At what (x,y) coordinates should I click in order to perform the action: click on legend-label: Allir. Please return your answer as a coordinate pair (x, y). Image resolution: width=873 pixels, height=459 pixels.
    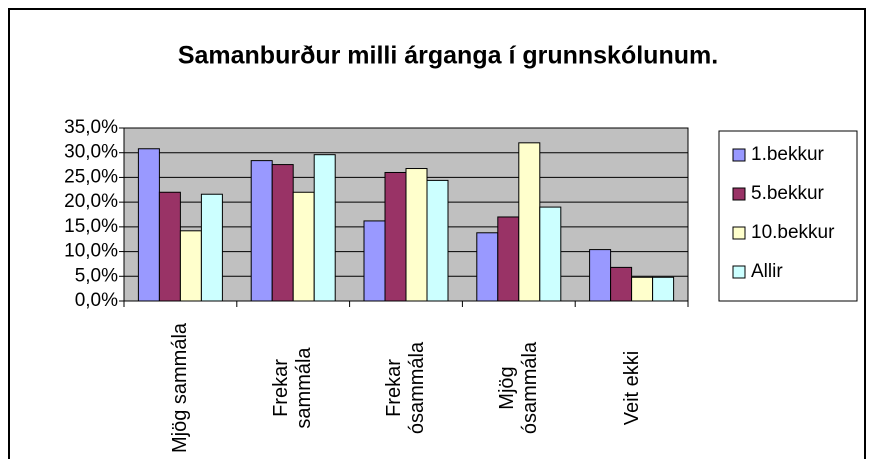
    Looking at the image, I should click on (767, 271).